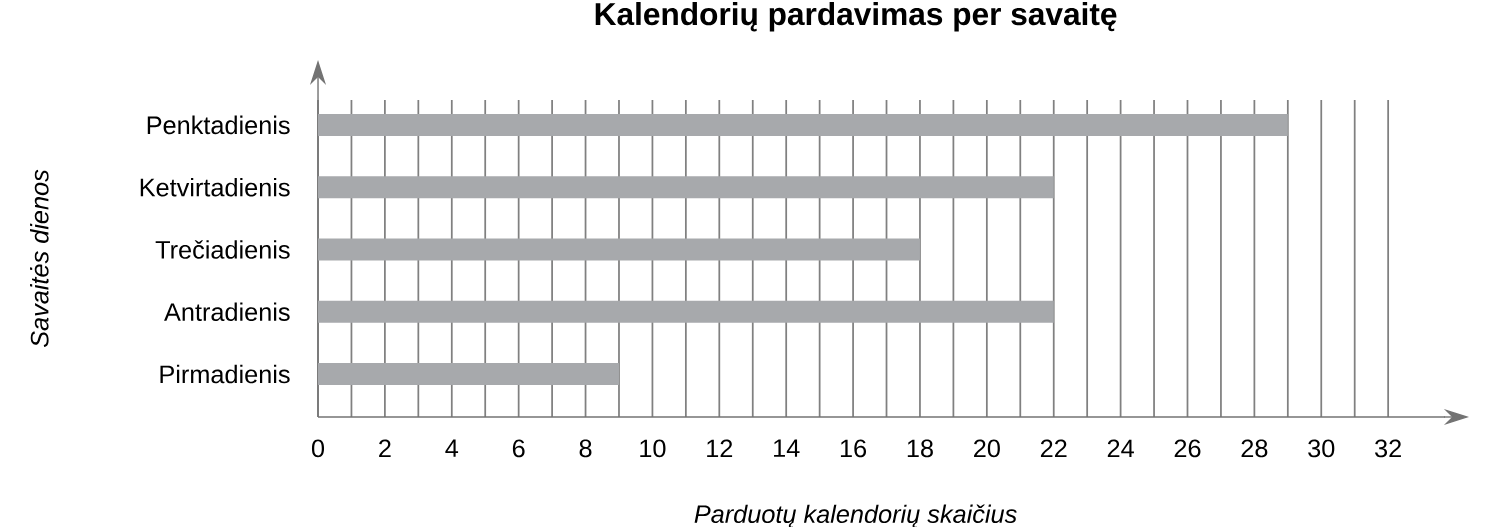 This screenshot has height=527, width=1512. What do you see at coordinates (920, 448) in the screenshot?
I see `x-tick-label: 18` at bounding box center [920, 448].